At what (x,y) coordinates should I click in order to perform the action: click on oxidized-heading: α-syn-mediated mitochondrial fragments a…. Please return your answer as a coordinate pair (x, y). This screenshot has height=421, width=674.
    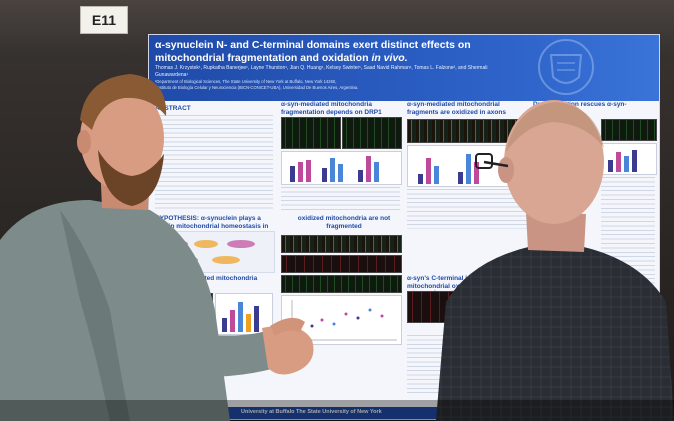
    Looking at the image, I should click on (456, 108).